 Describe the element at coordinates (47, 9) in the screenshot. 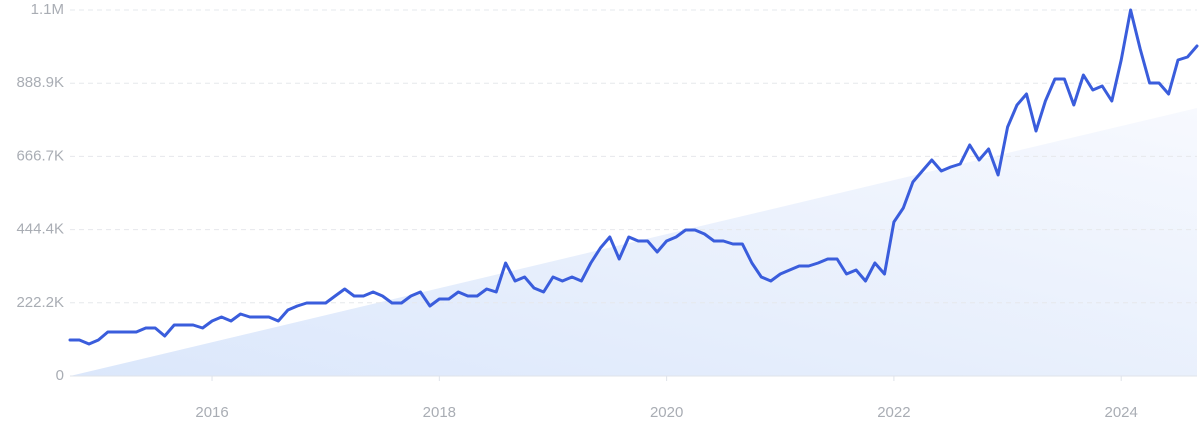

I see `y-tick-label: 1.1M` at that location.